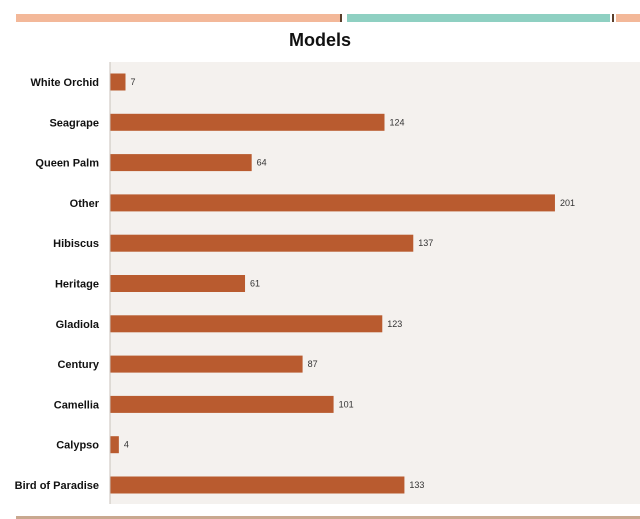 This screenshot has width=640, height=519. What do you see at coordinates (416, 485) in the screenshot?
I see `data-label: 133` at bounding box center [416, 485].